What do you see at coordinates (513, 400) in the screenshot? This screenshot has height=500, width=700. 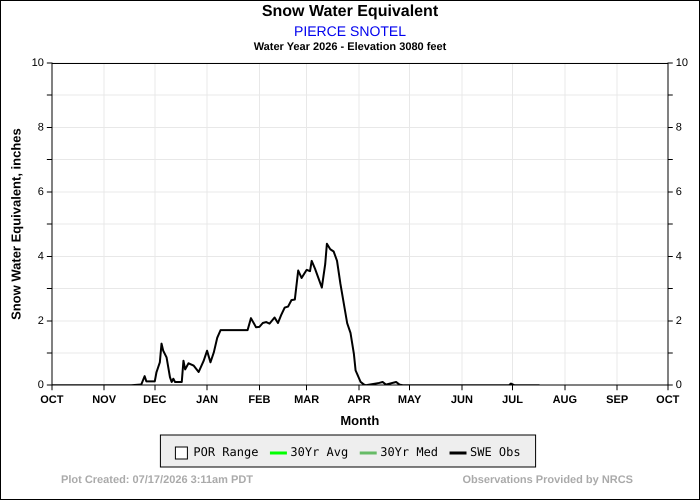 I see `x-tick-label: JUL` at bounding box center [513, 400].